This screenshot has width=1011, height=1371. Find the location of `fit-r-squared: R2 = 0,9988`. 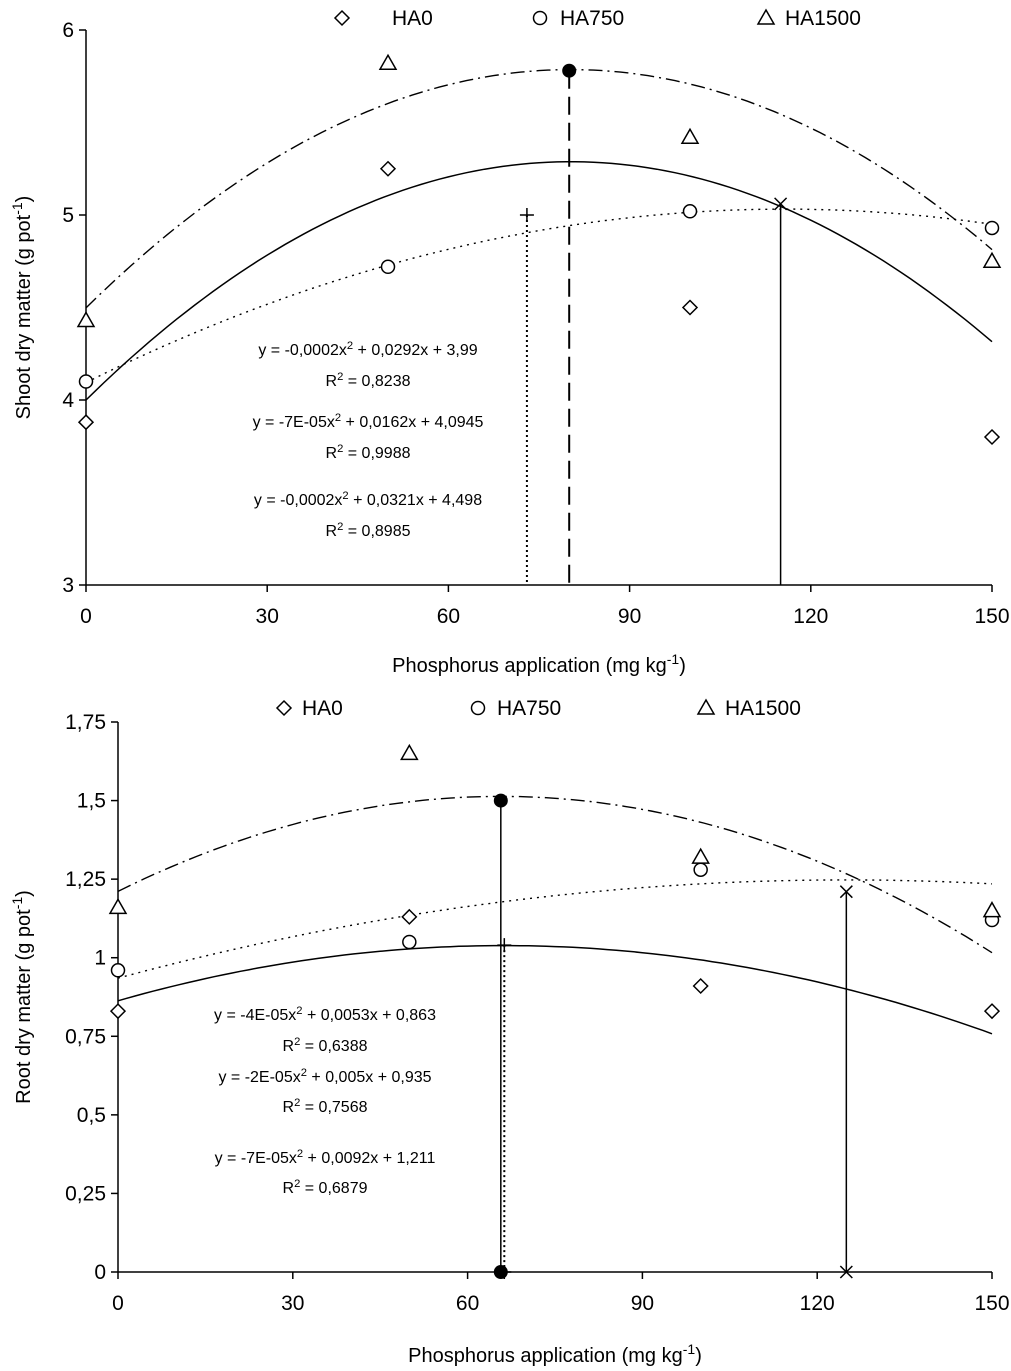

fit-r-squared: R2 = 0,9988 is located at coordinates (368, 452).